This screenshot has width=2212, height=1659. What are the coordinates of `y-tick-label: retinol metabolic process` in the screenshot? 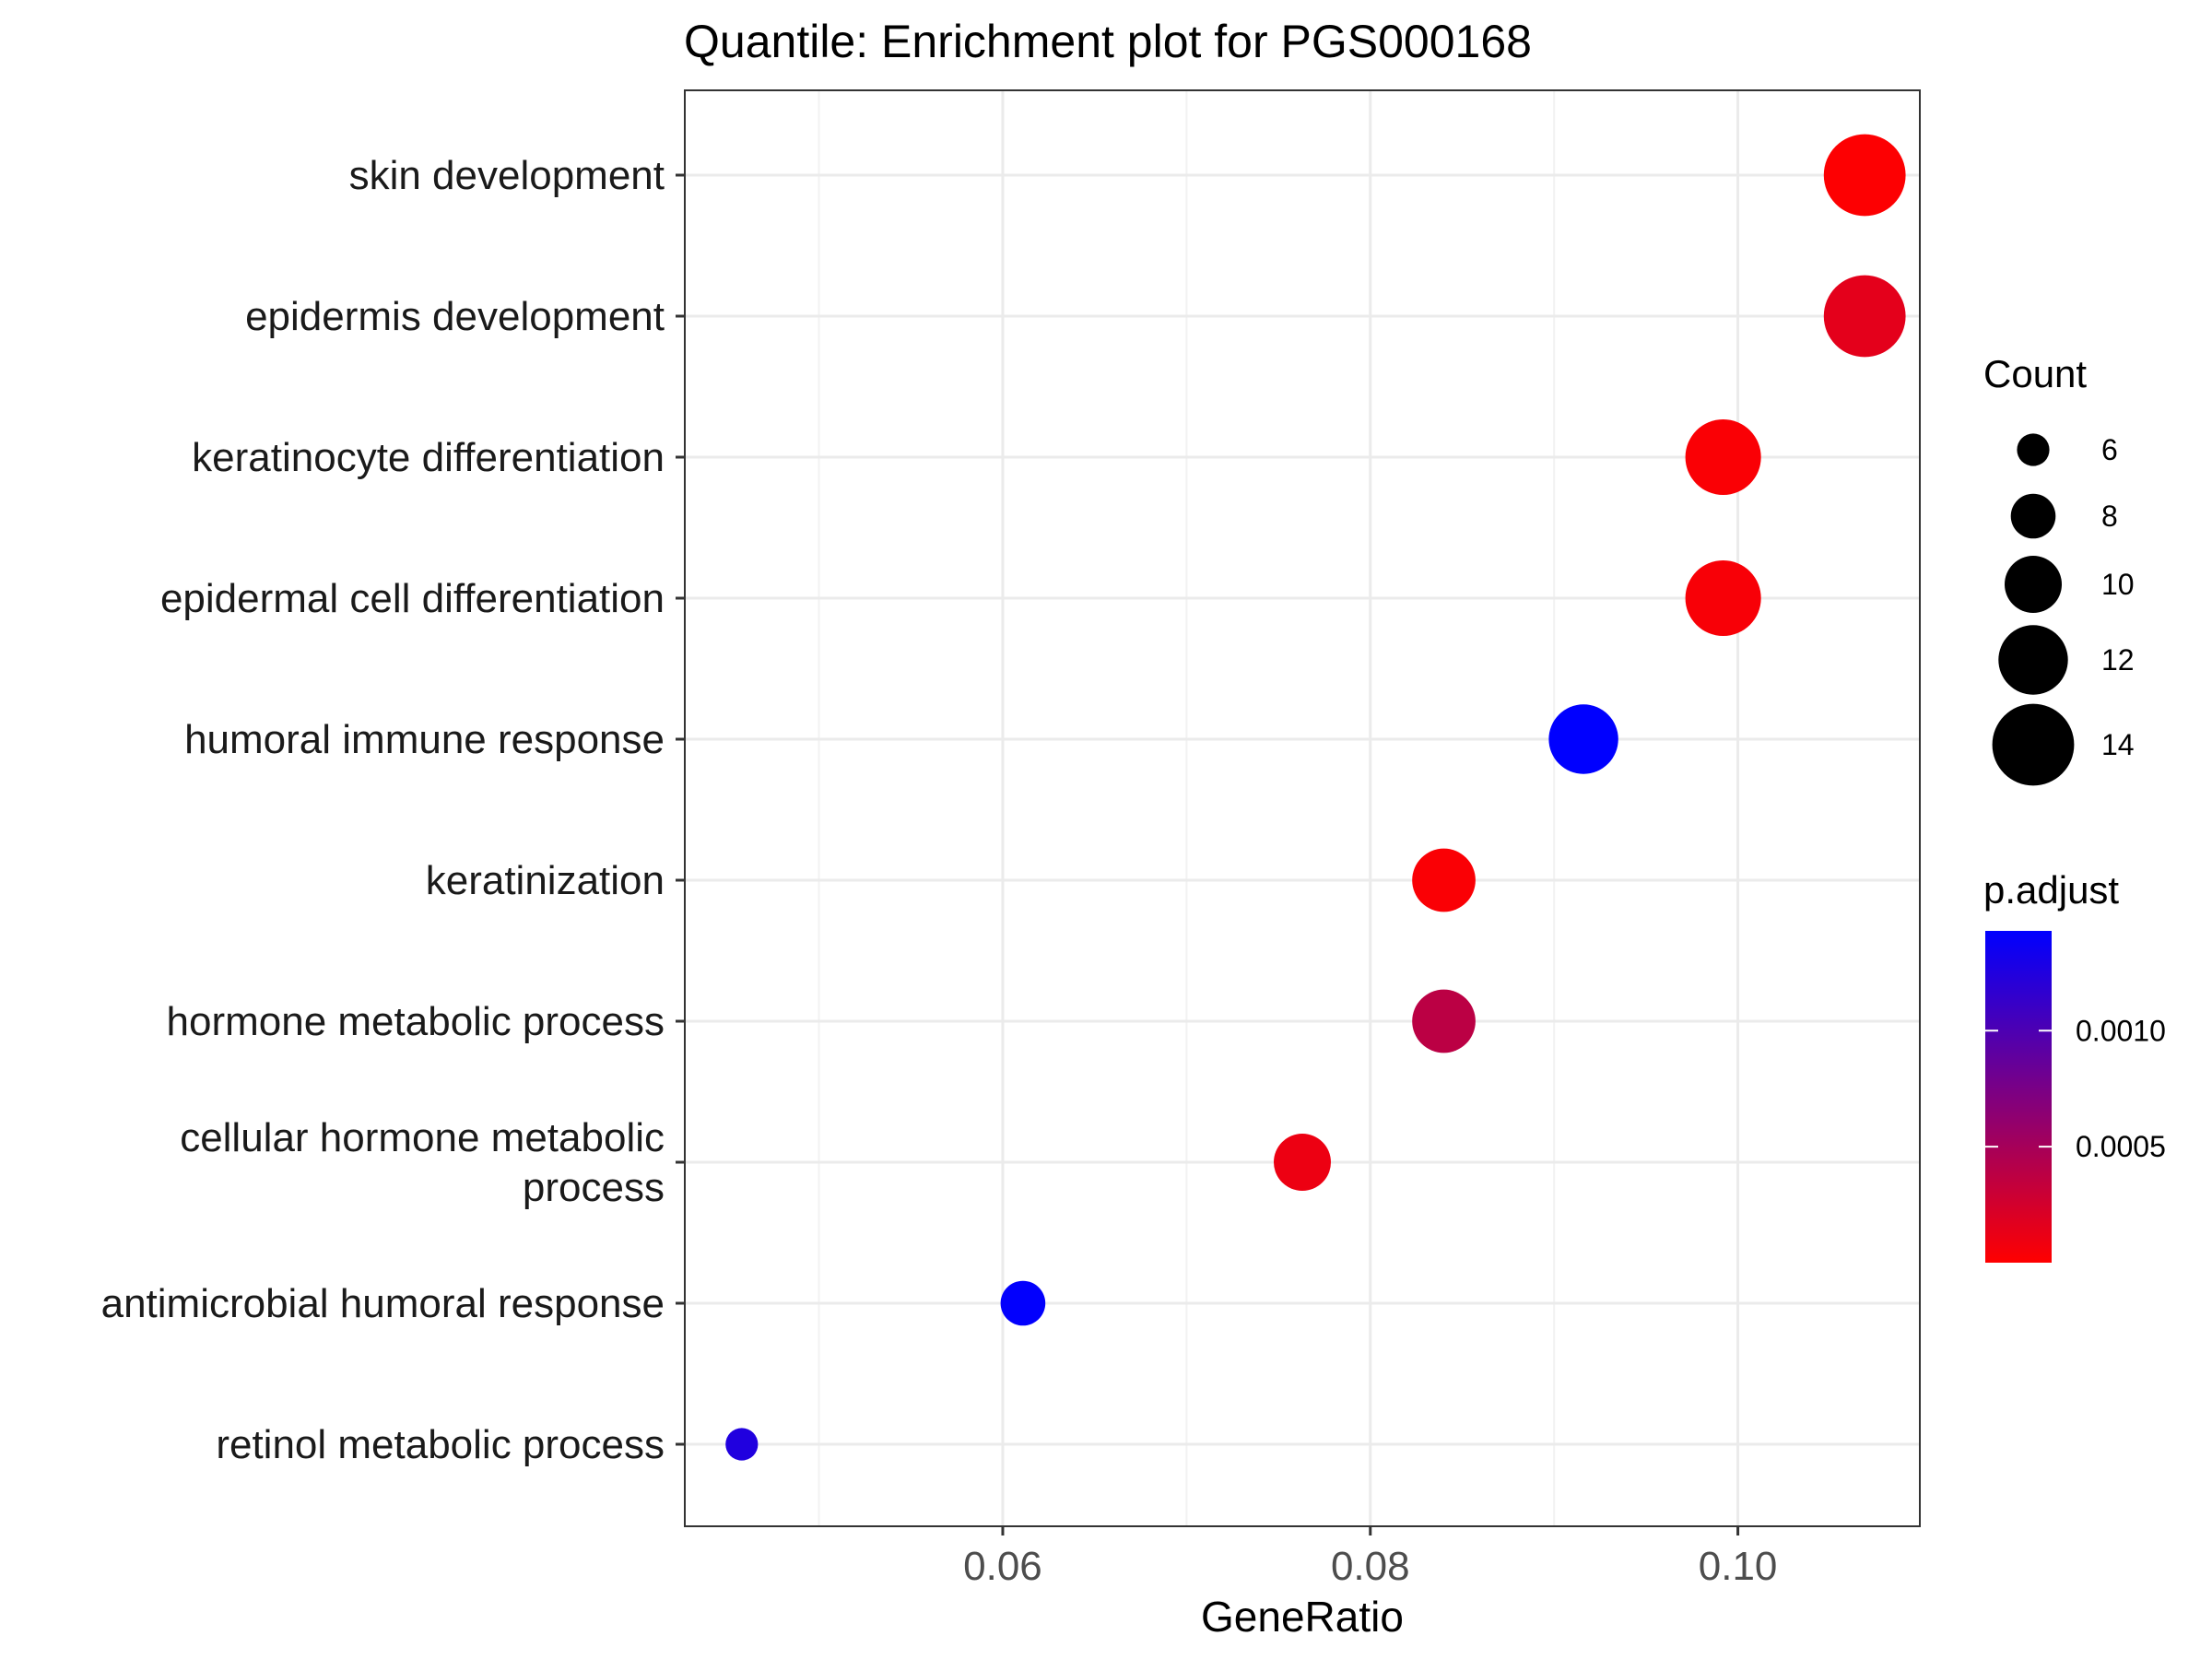 It's located at (440, 1444).